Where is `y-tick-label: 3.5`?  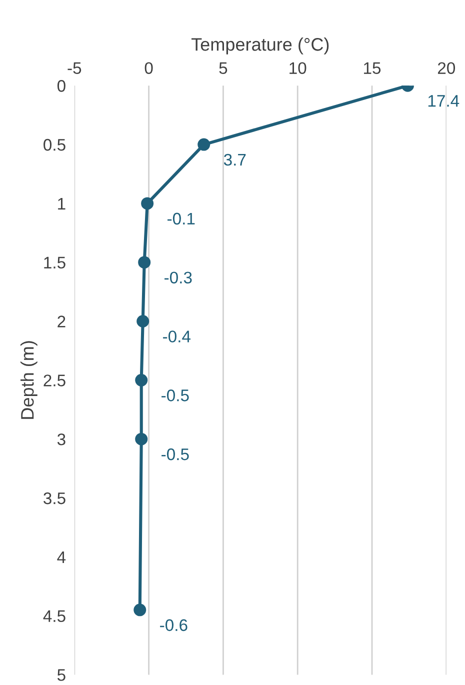 y-tick-label: 3.5 is located at coordinates (55, 498).